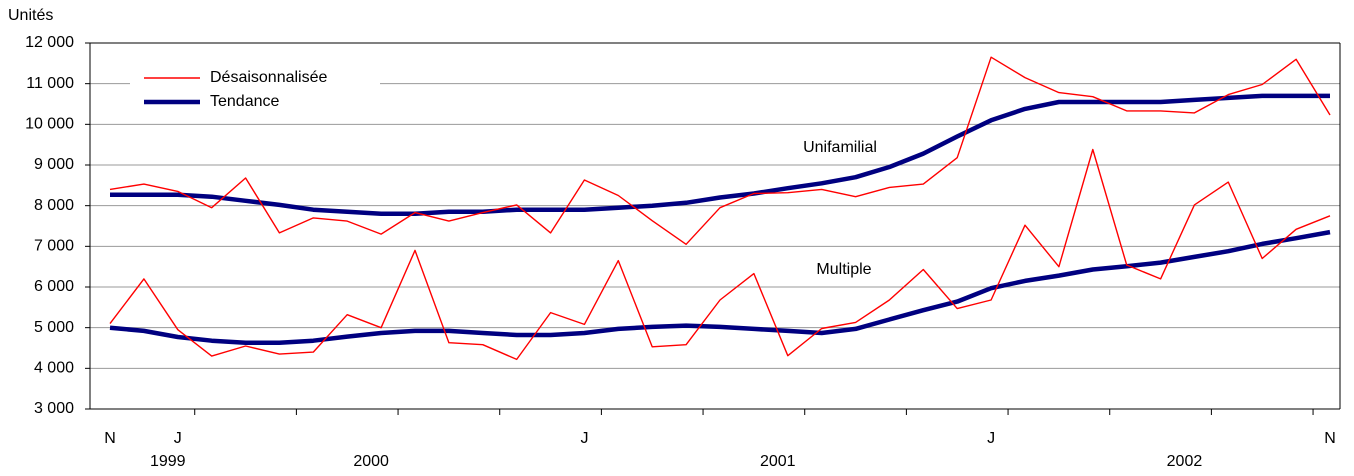 The height and width of the screenshot is (476, 1354). What do you see at coordinates (255, 90) in the screenshot?
I see `legend-box` at bounding box center [255, 90].